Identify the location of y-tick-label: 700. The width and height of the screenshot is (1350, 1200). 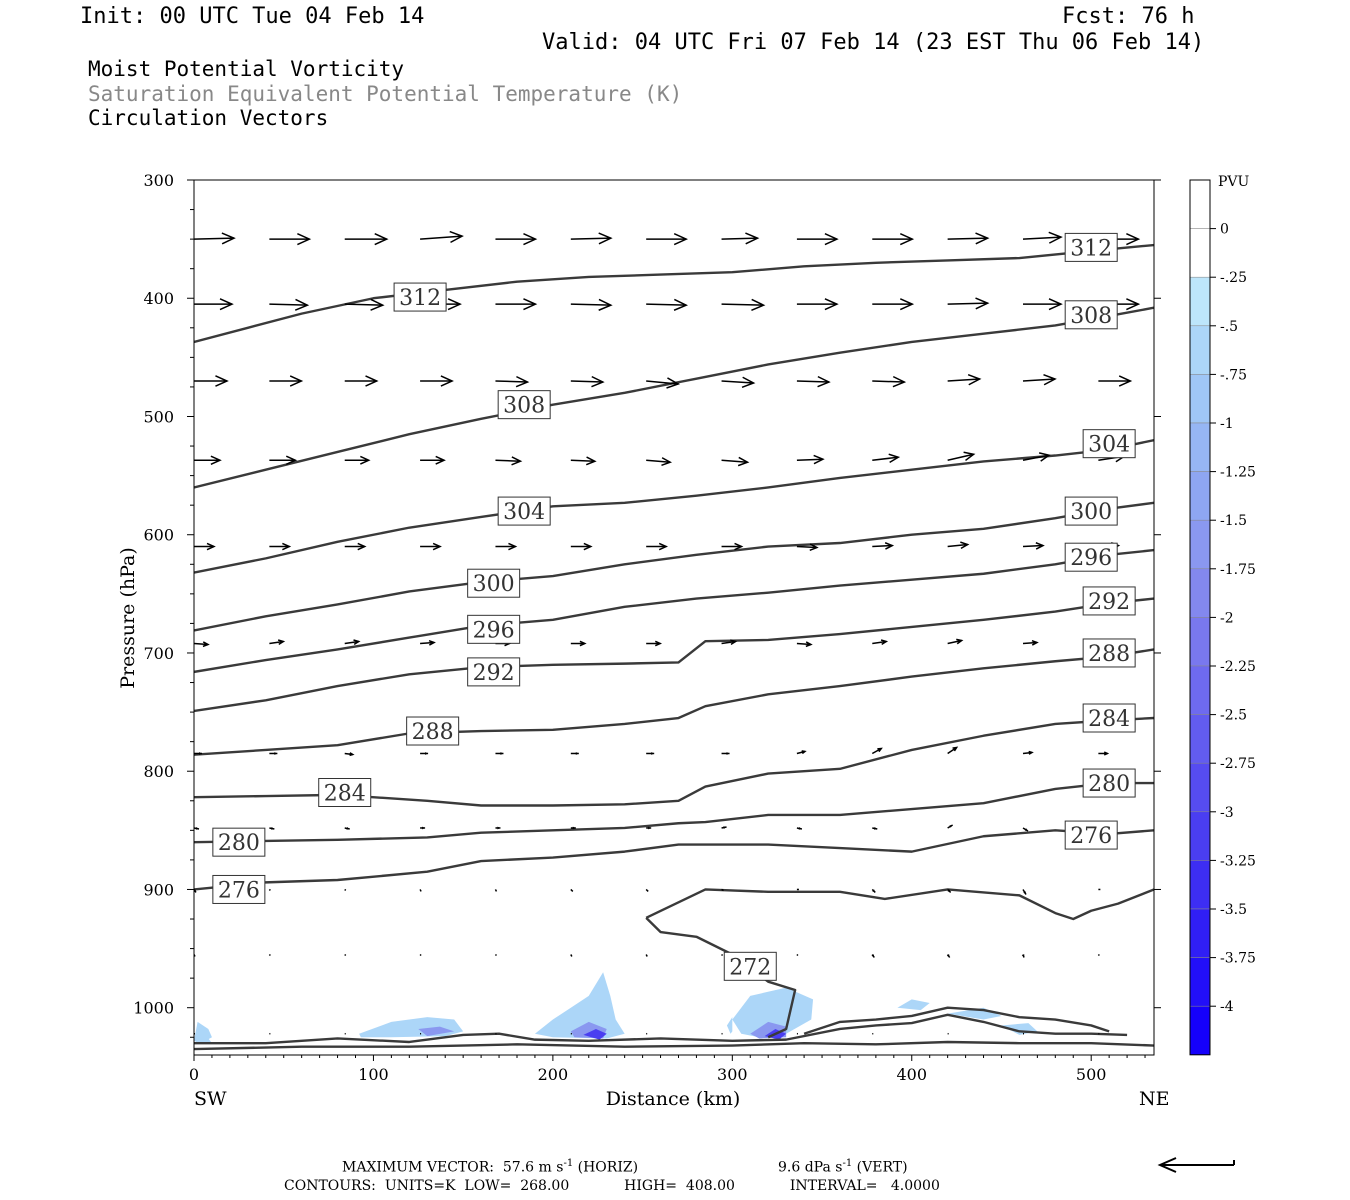
(158, 653).